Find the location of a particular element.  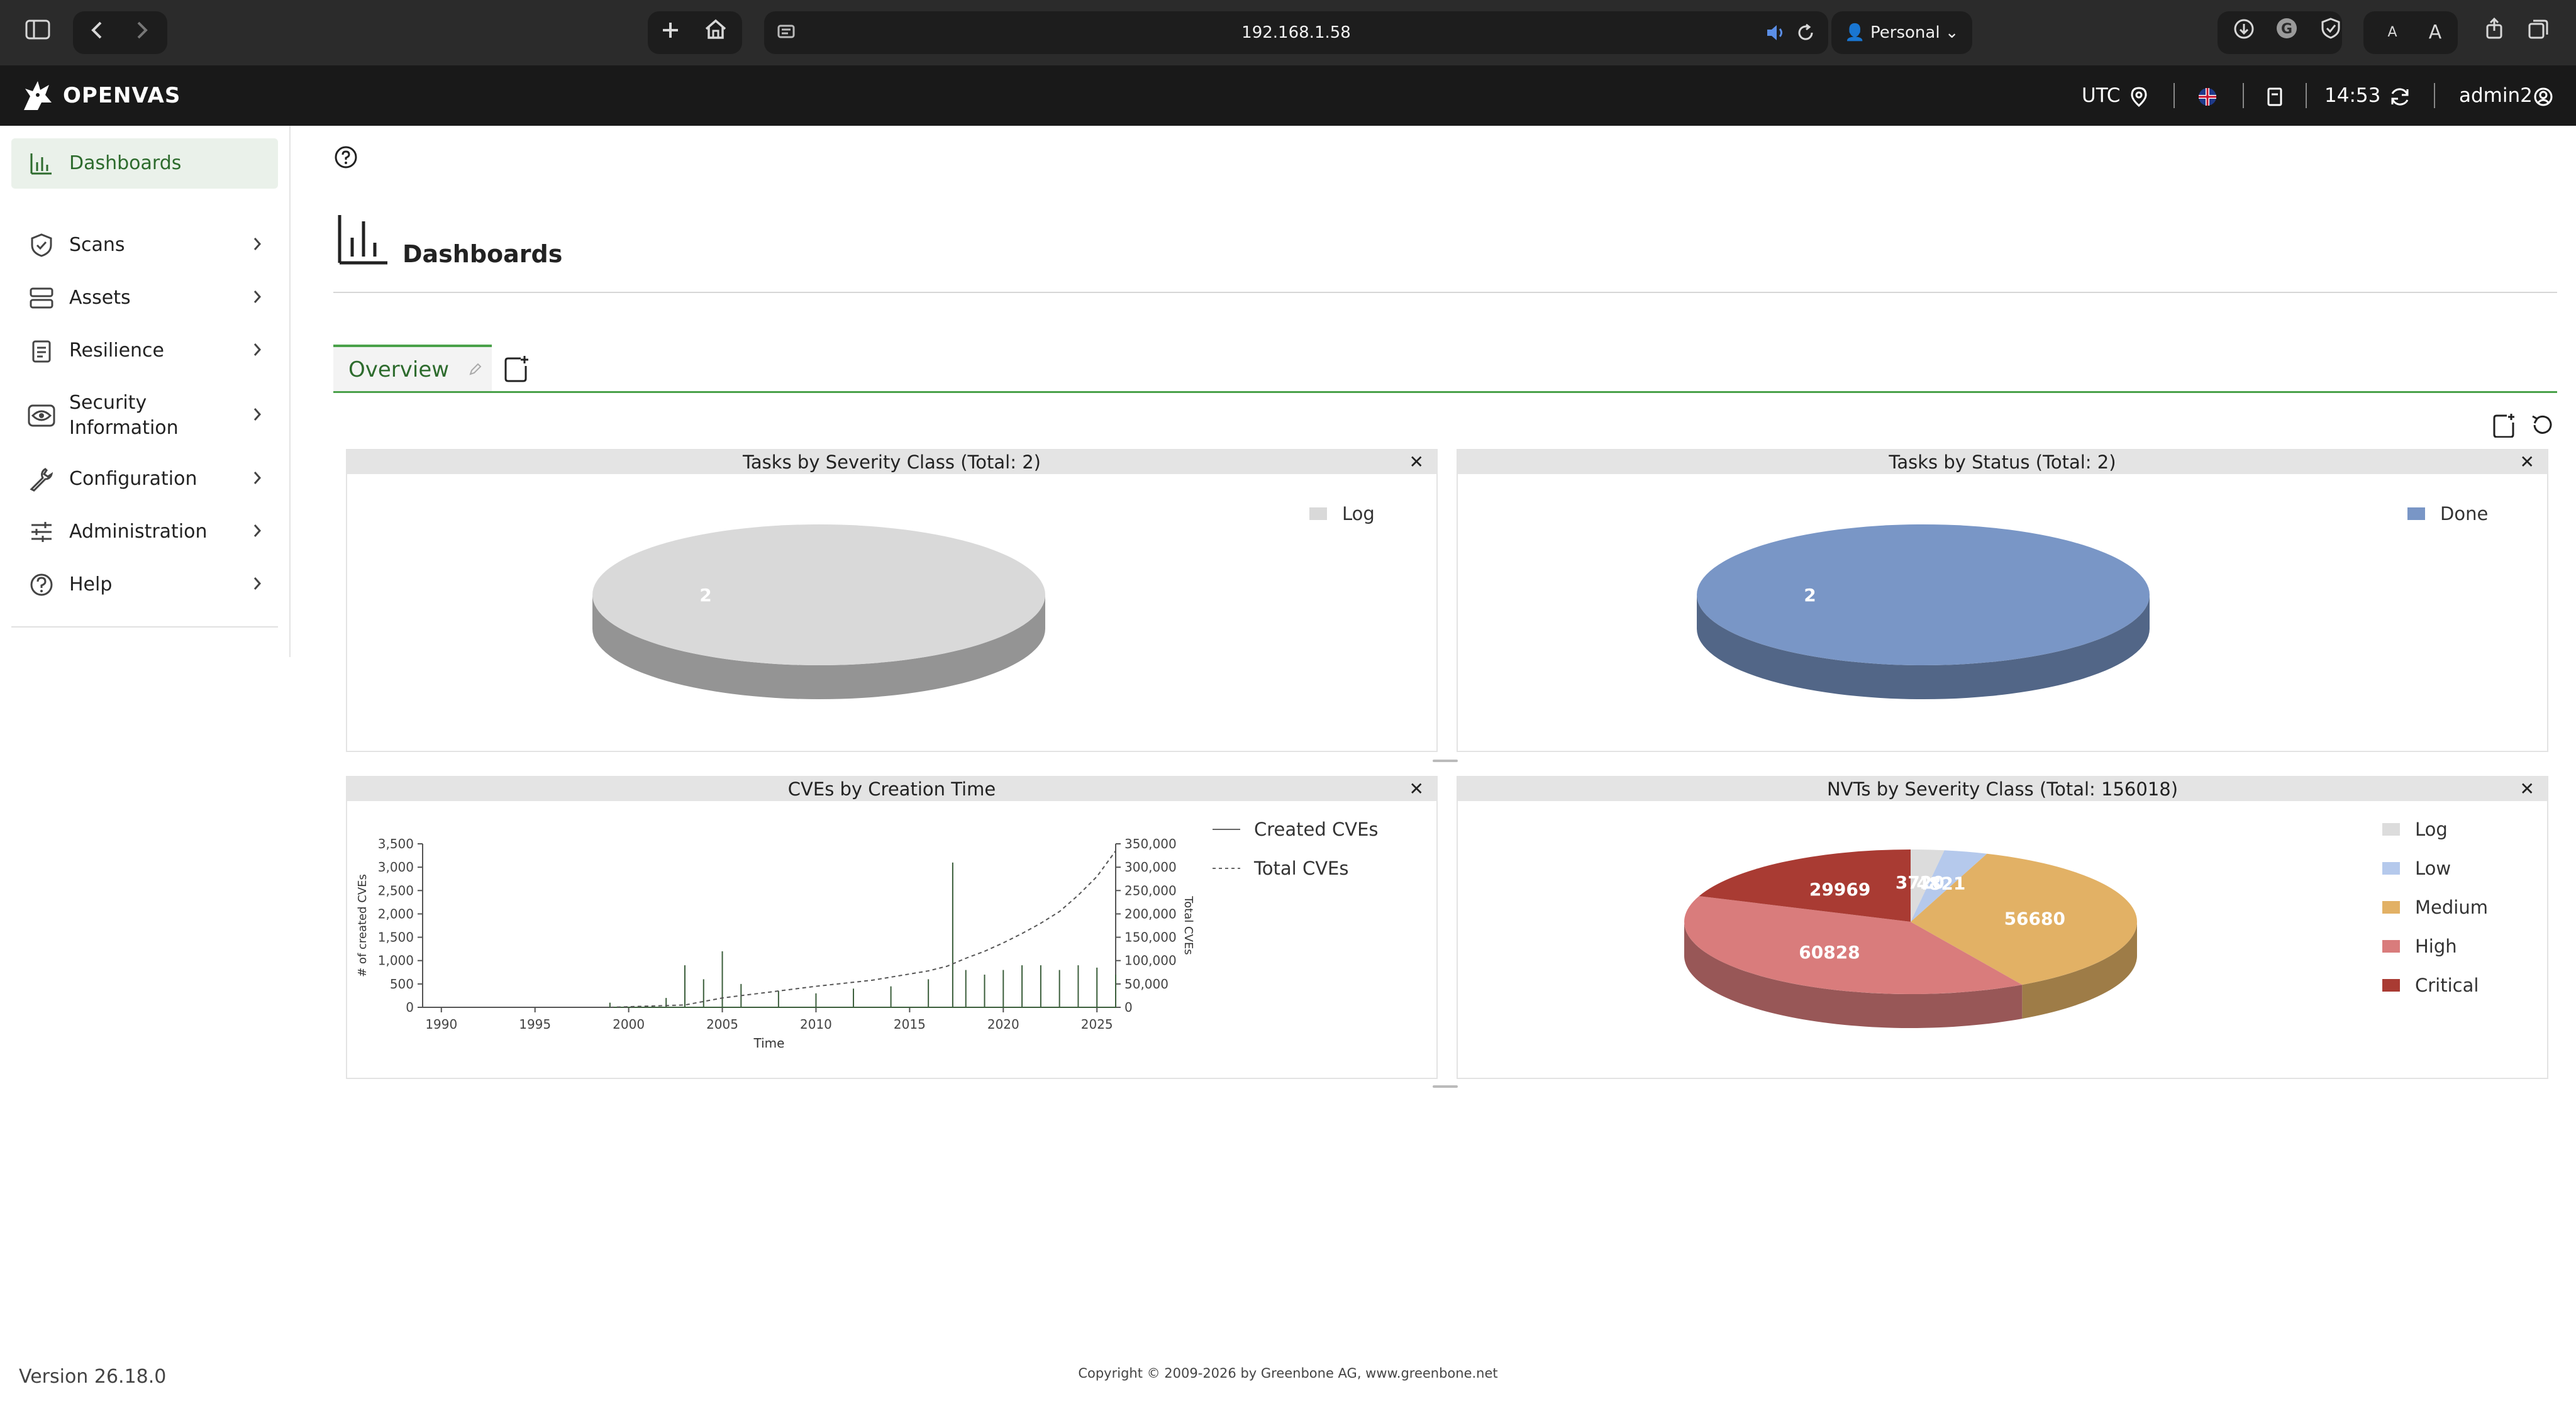

y-tick-label: 3,500 is located at coordinates (396, 843).